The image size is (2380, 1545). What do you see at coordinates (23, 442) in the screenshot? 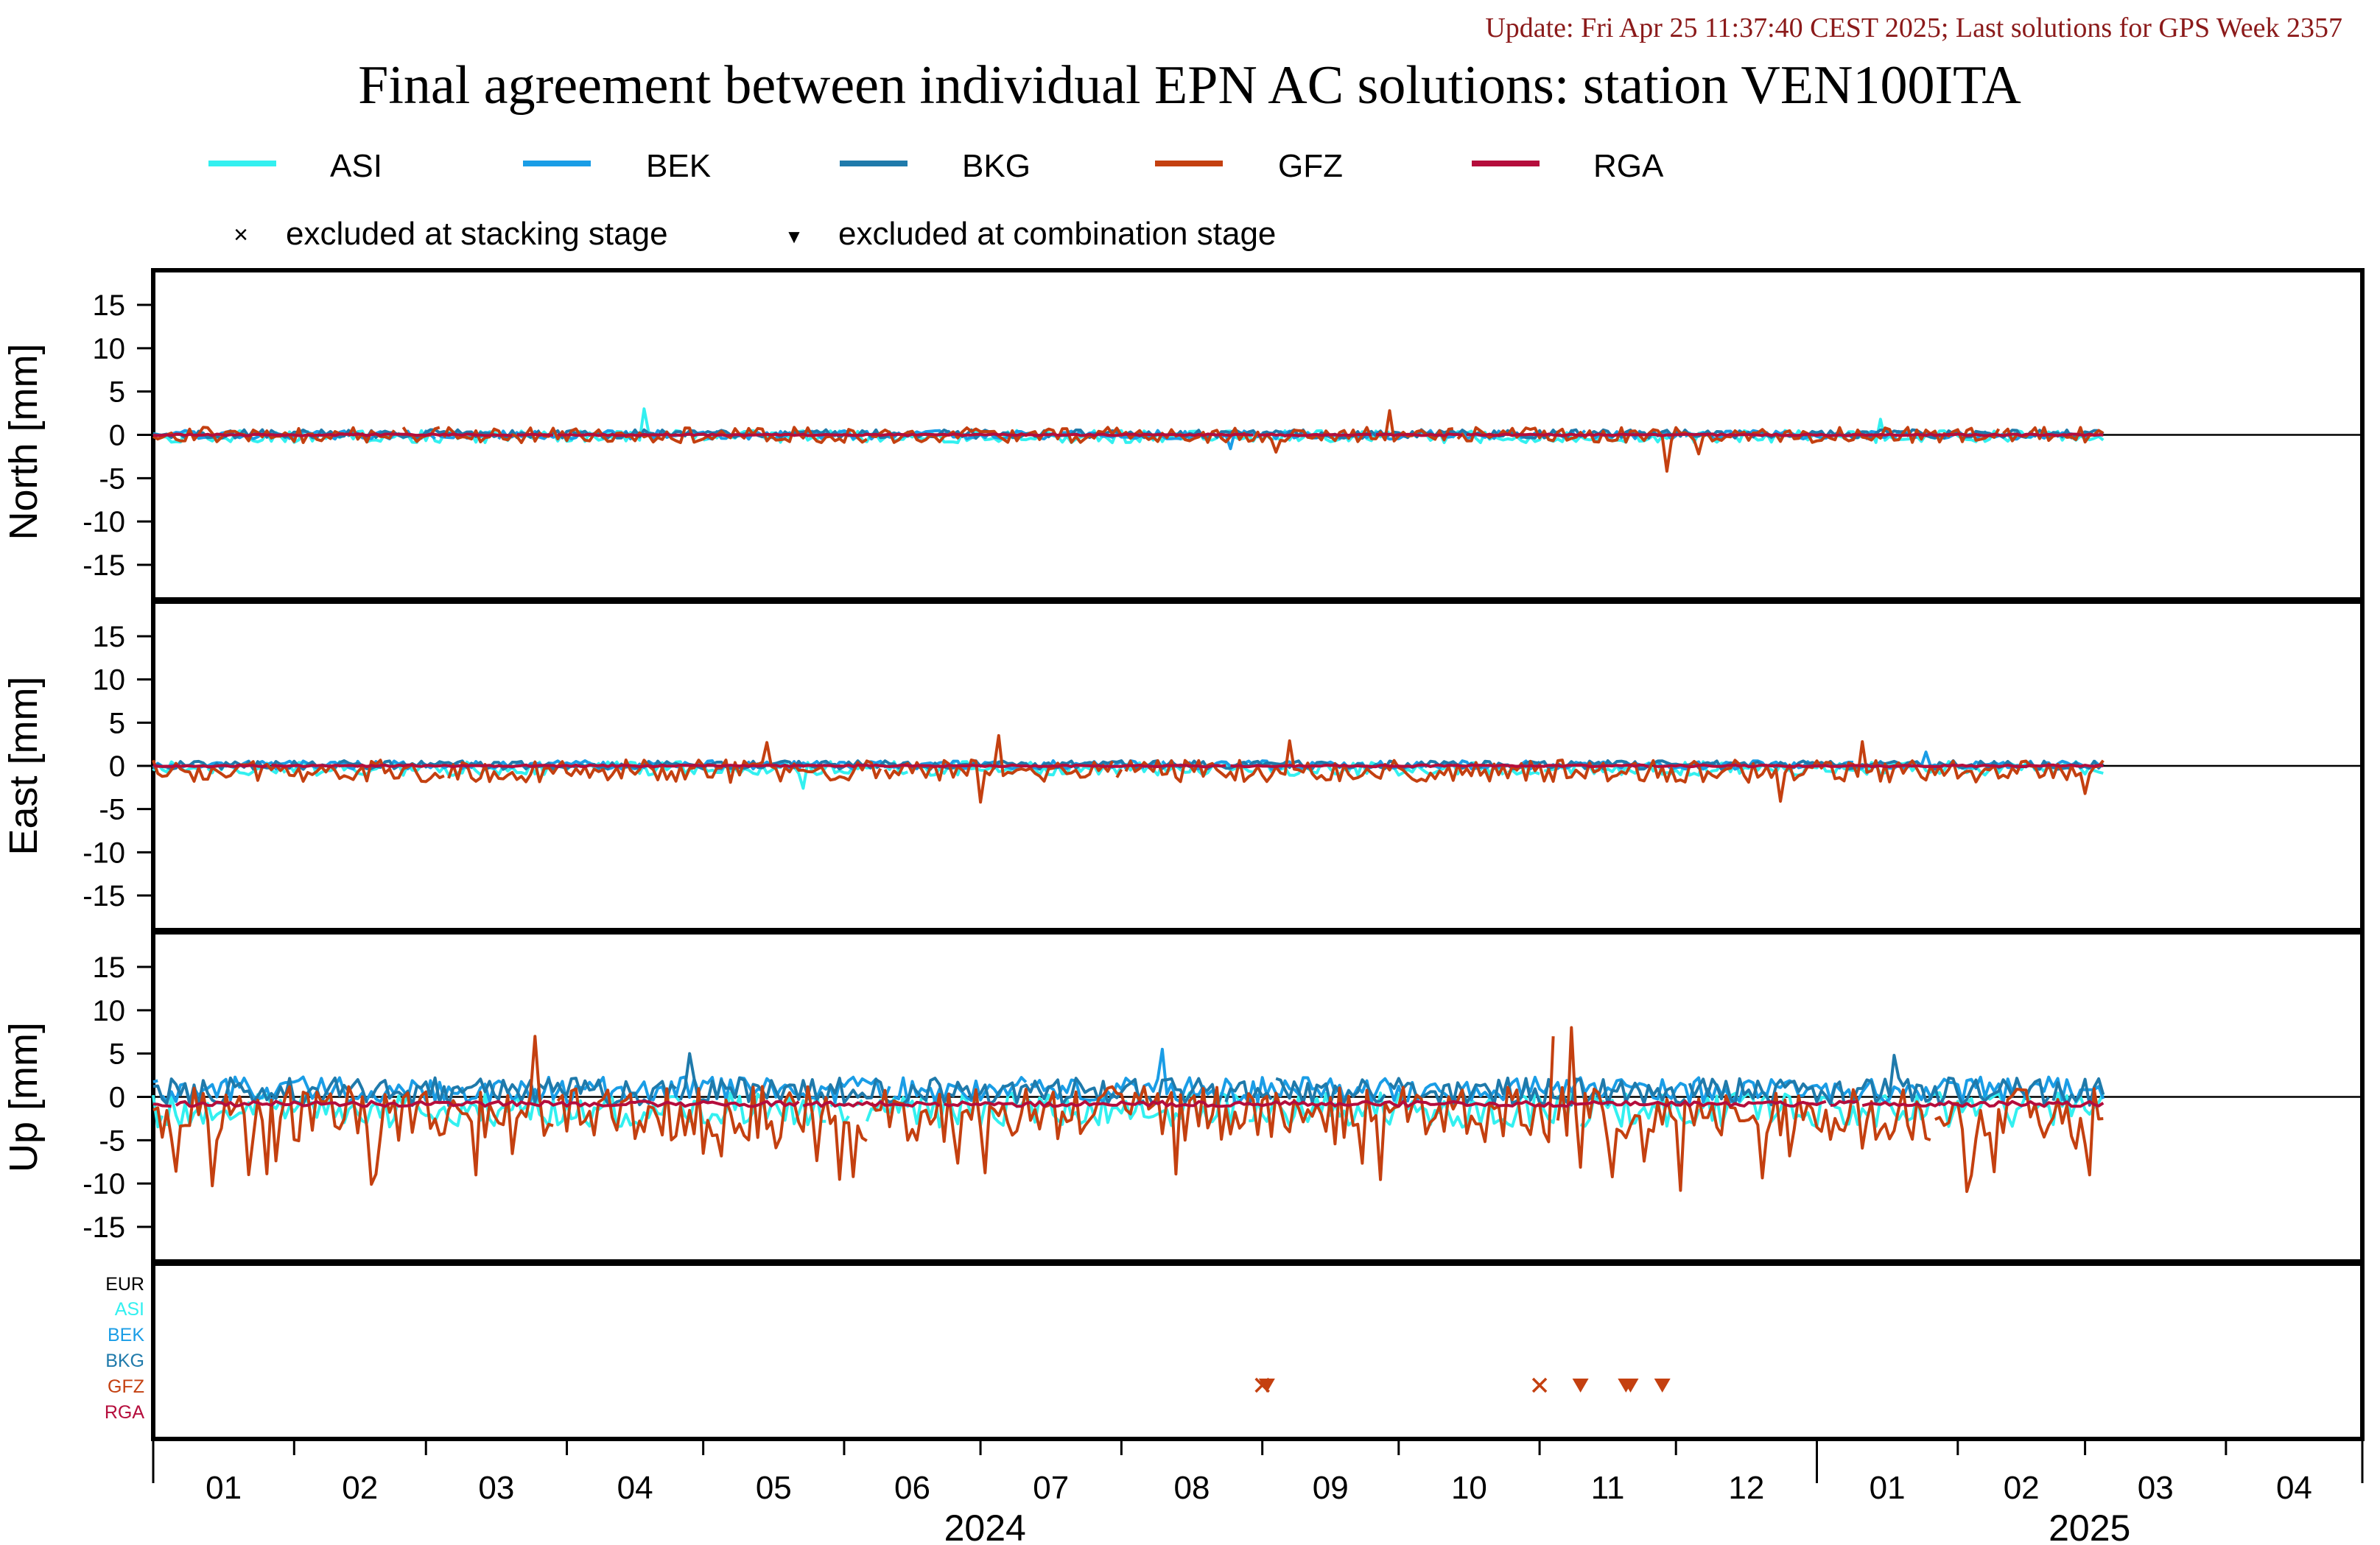
I see `north-axis-label: North [mm]` at bounding box center [23, 442].